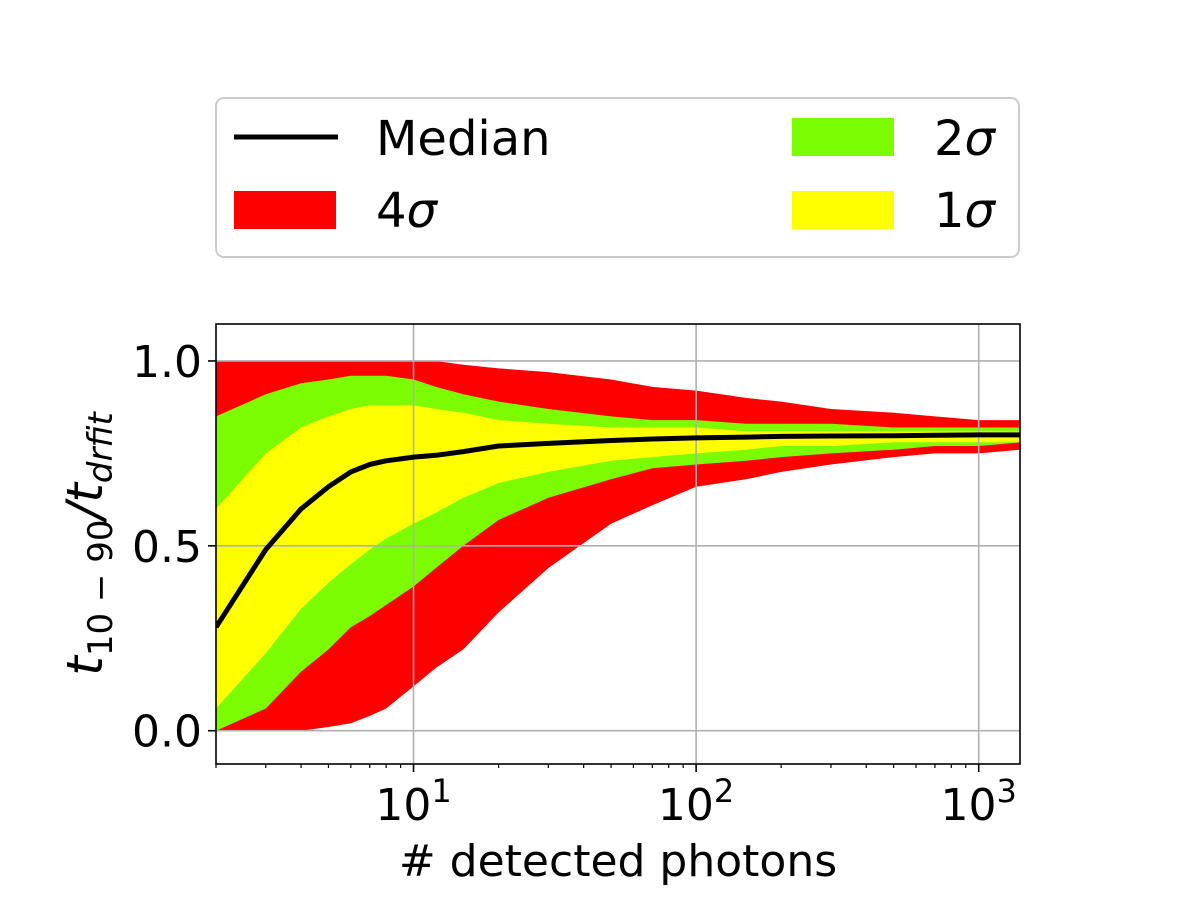 Image resolution: width=1200 pixels, height=900 pixels. I want to click on legend-2sigma-label: 2σ, so click(965, 139).